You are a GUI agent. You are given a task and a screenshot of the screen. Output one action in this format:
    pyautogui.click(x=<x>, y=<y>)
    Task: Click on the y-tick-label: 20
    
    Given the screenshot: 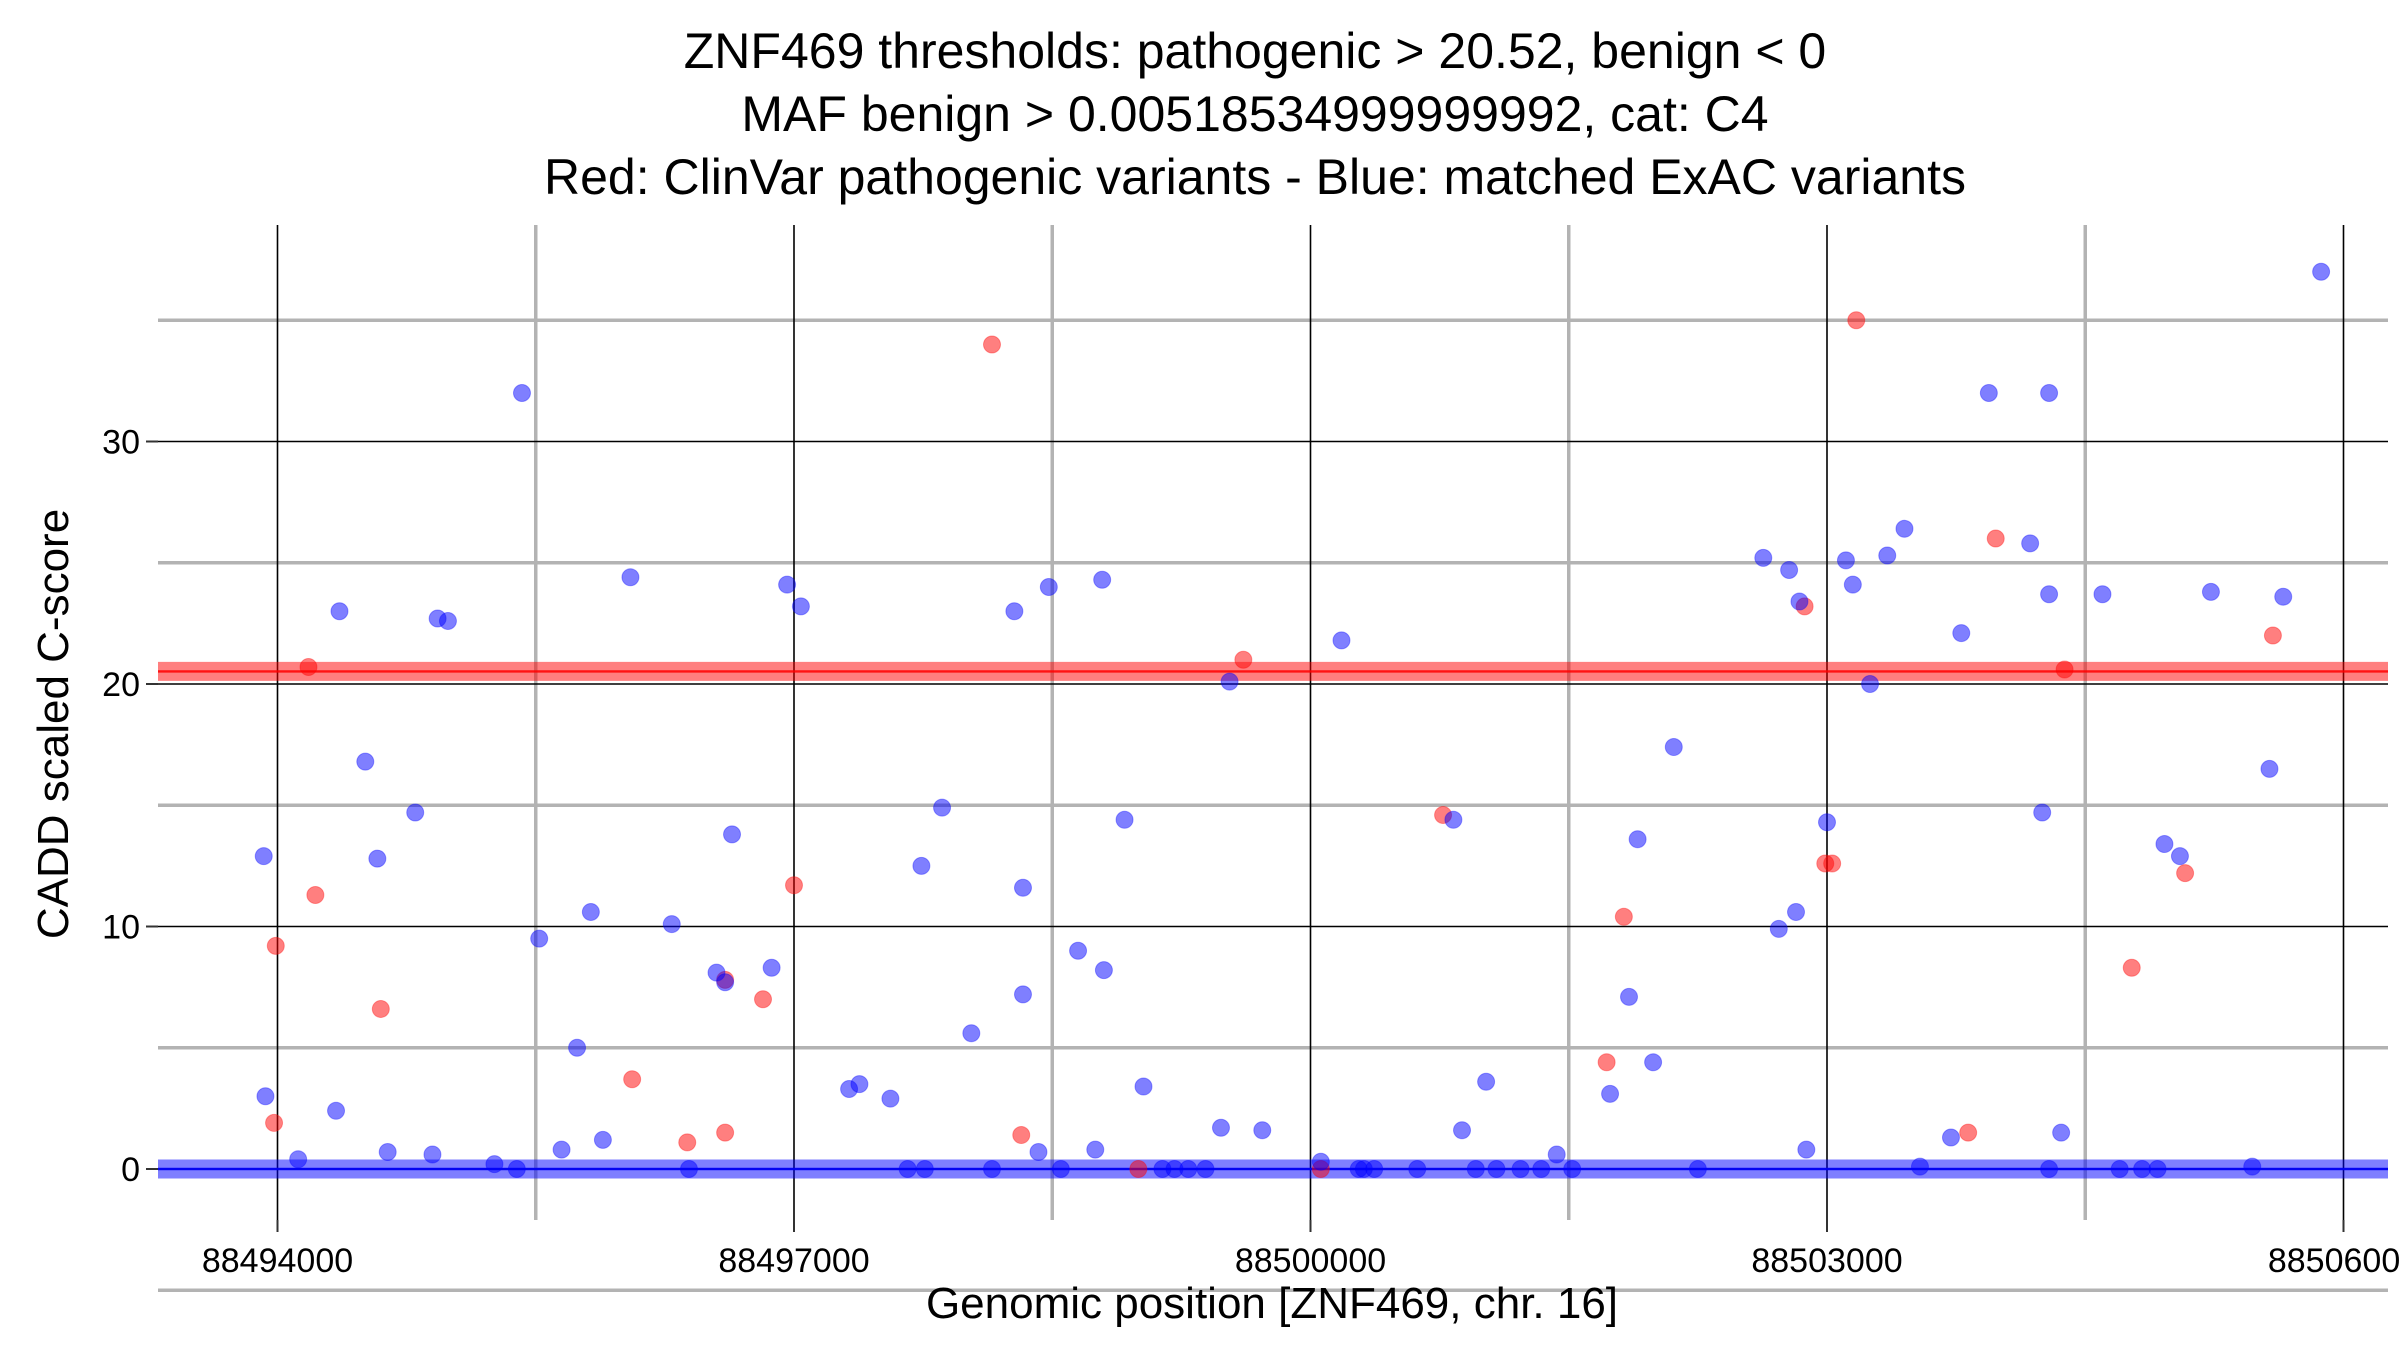 What is the action you would take?
    pyautogui.click(x=121, y=685)
    